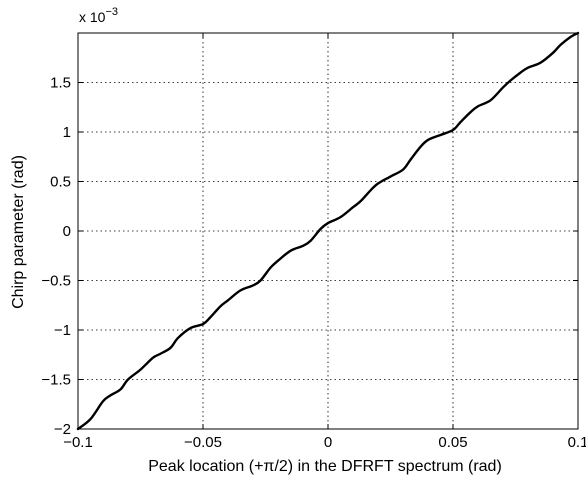  What do you see at coordinates (56, 380) in the screenshot?
I see `y-tick-label: −1.5` at bounding box center [56, 380].